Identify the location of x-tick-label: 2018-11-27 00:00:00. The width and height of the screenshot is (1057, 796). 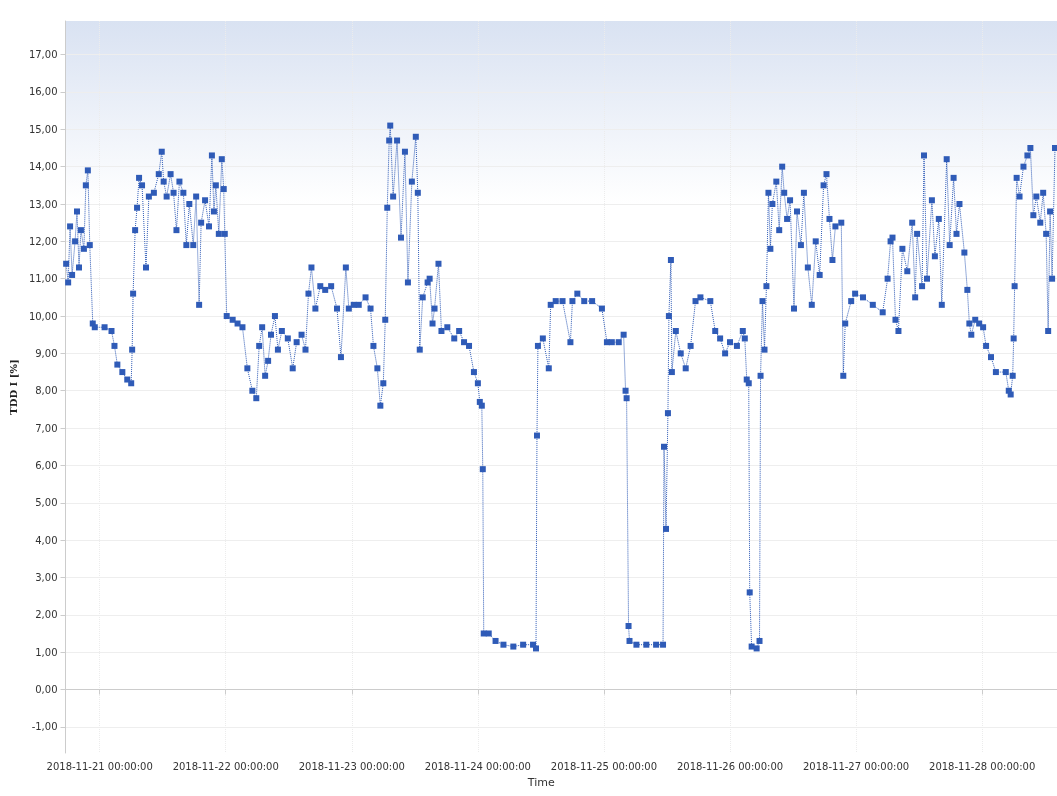
(856, 766).